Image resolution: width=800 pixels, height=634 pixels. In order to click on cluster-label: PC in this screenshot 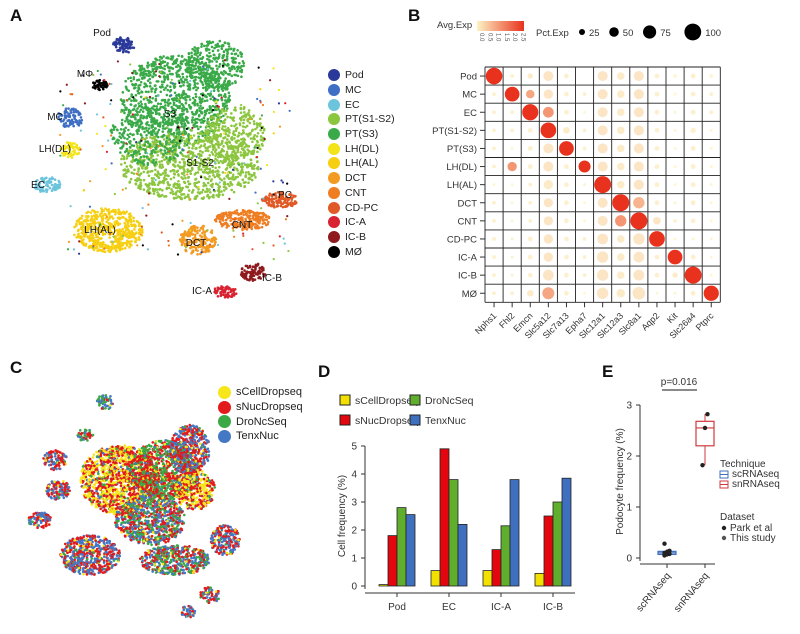, I will do `click(285, 195)`.